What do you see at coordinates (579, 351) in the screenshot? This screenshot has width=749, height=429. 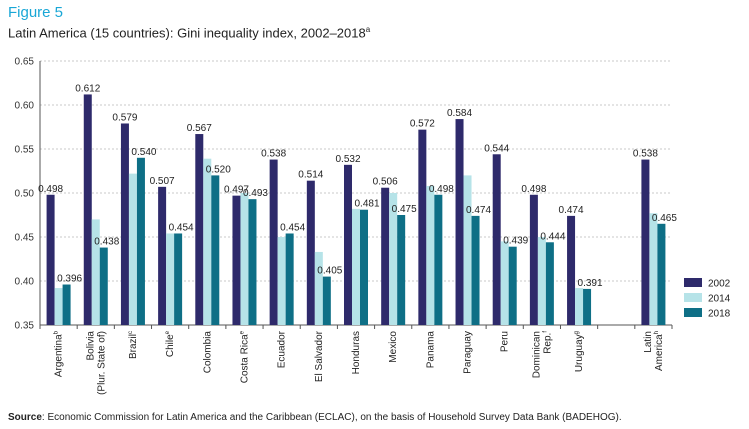 I see `category-label: Uruguayg` at bounding box center [579, 351].